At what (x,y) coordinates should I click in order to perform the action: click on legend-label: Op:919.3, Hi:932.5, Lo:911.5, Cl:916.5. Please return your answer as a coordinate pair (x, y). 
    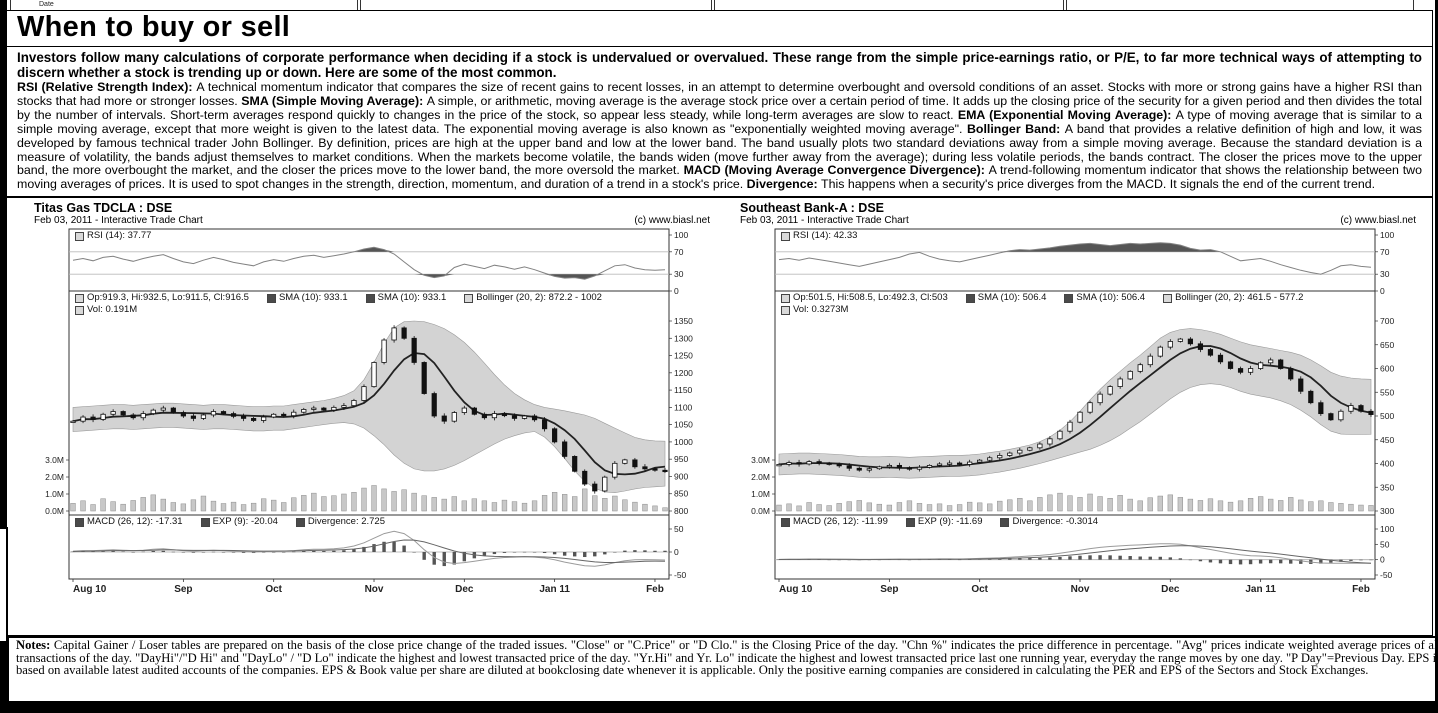
    Looking at the image, I should click on (168, 298).